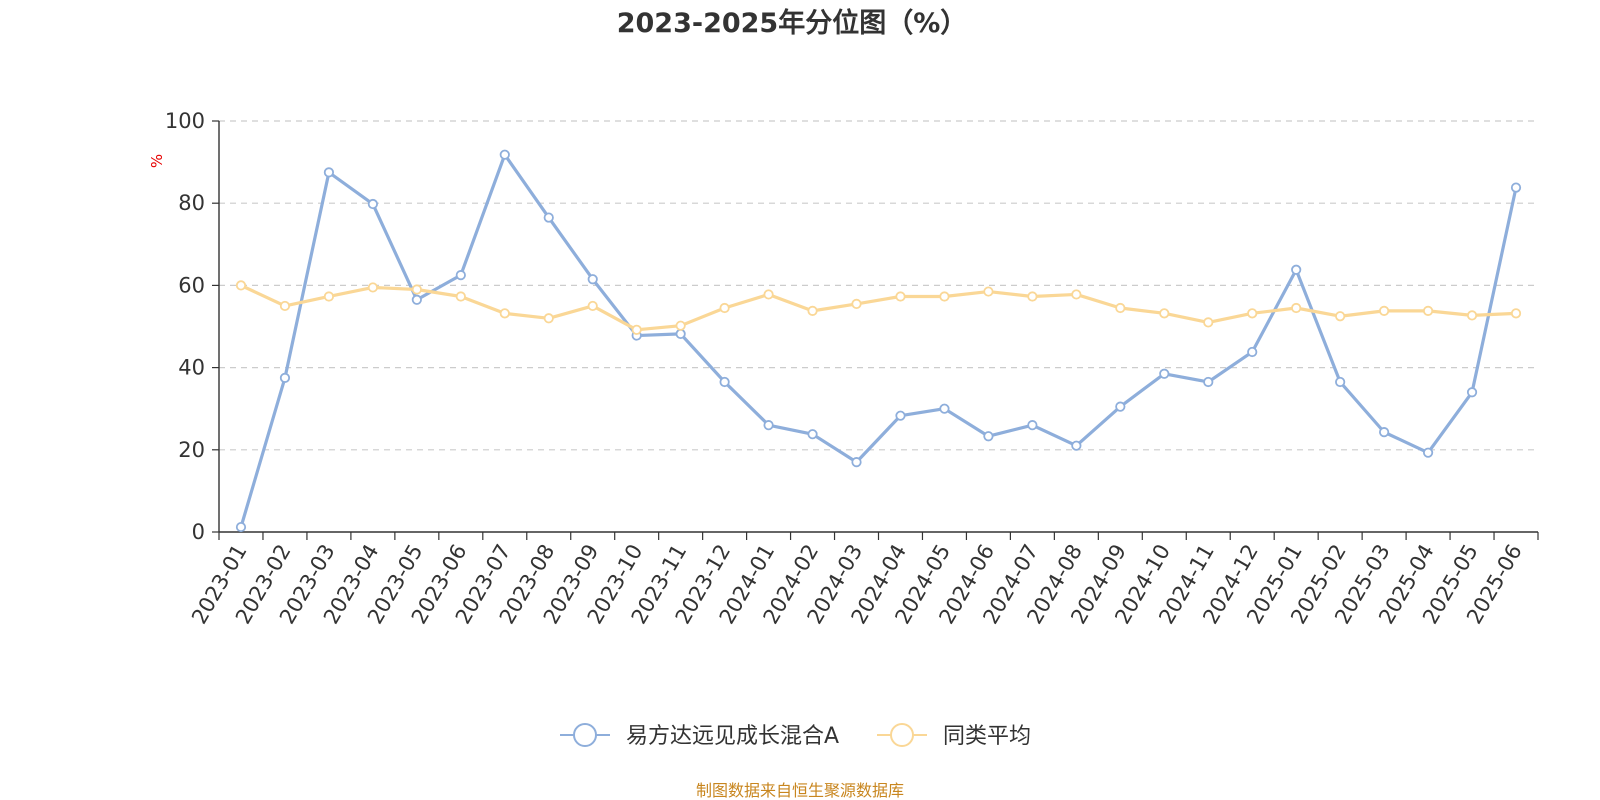  What do you see at coordinates (987, 736) in the screenshot?
I see `legend-label-2: 同类平均` at bounding box center [987, 736].